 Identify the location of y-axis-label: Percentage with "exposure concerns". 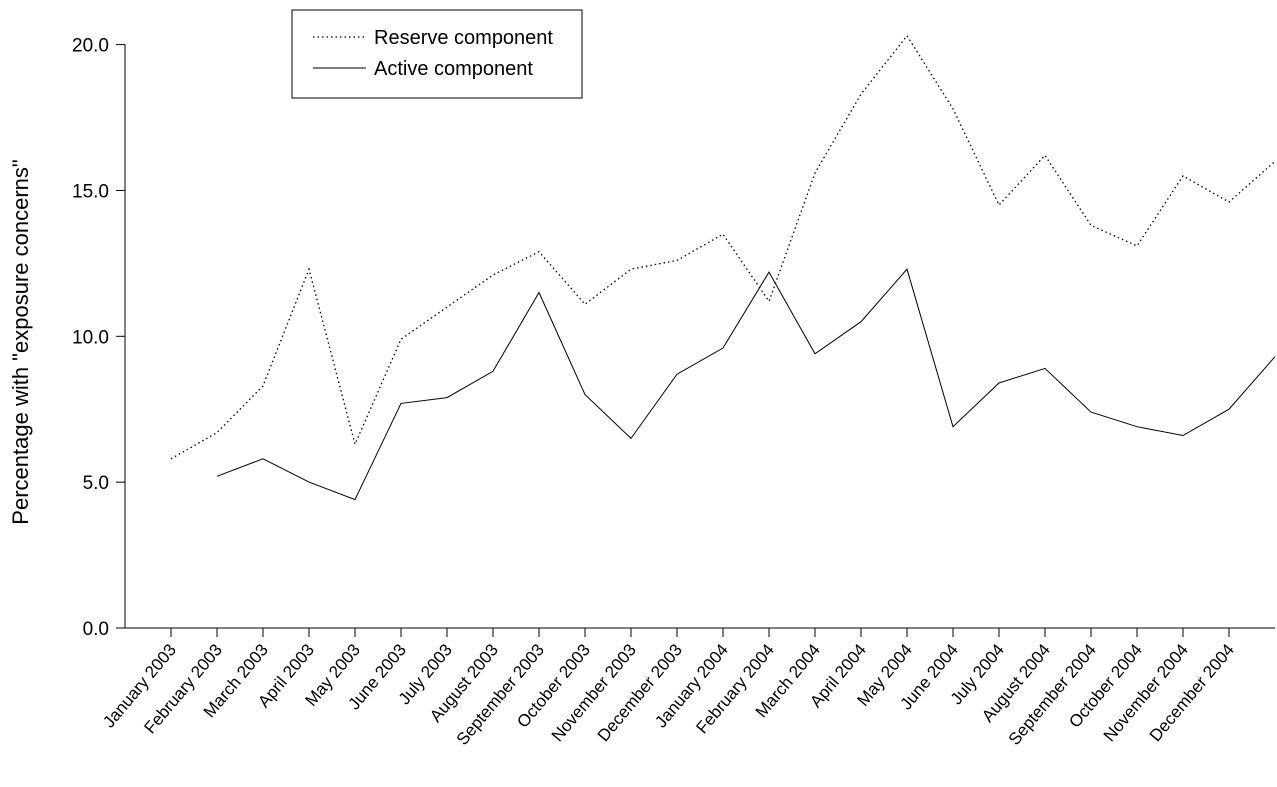
(20, 341).